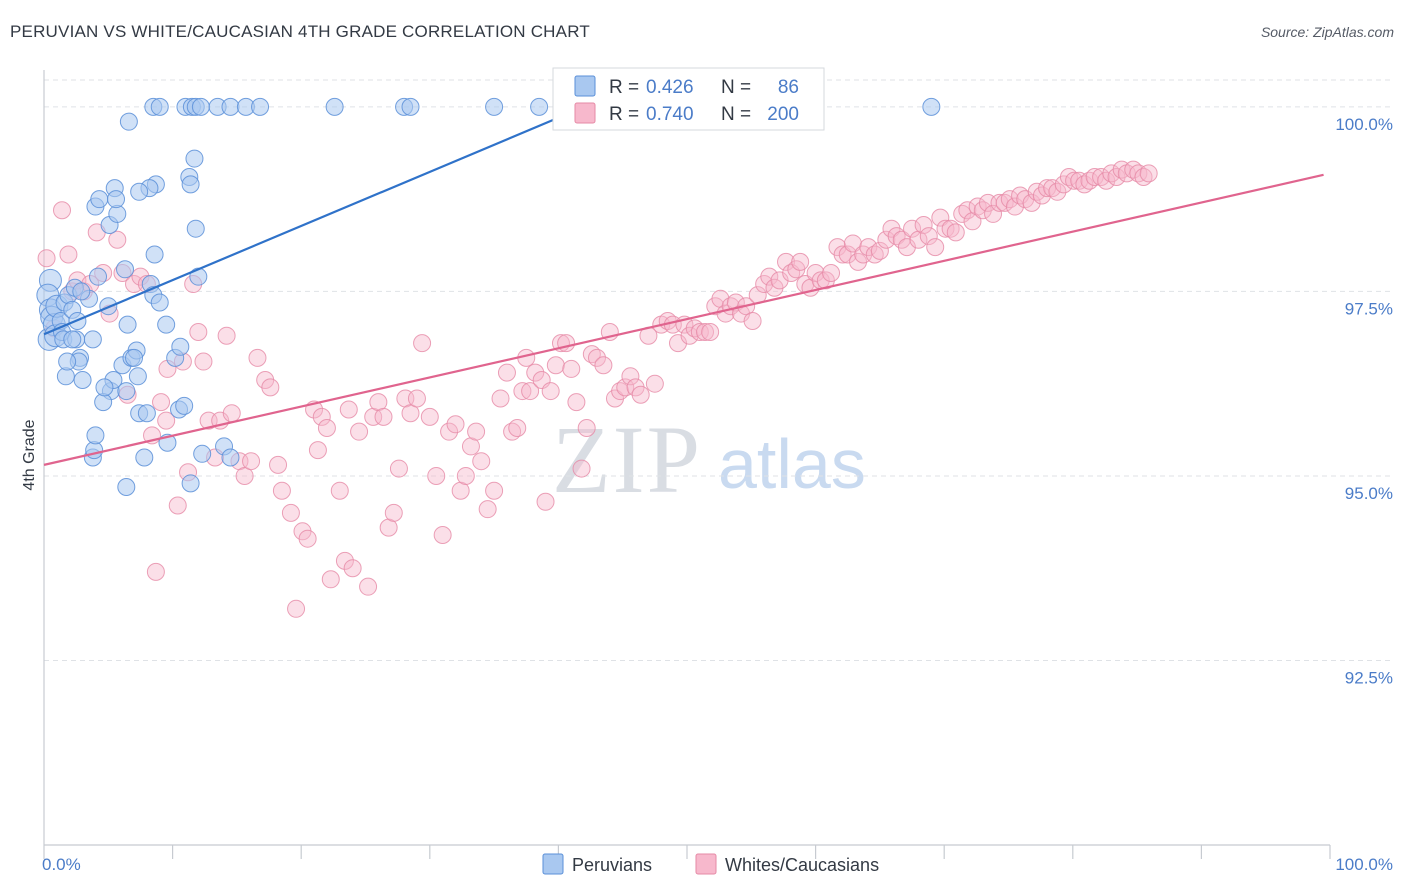 The image size is (1406, 892). I want to click on bottom-legend-swatch-whites, so click(706, 864).